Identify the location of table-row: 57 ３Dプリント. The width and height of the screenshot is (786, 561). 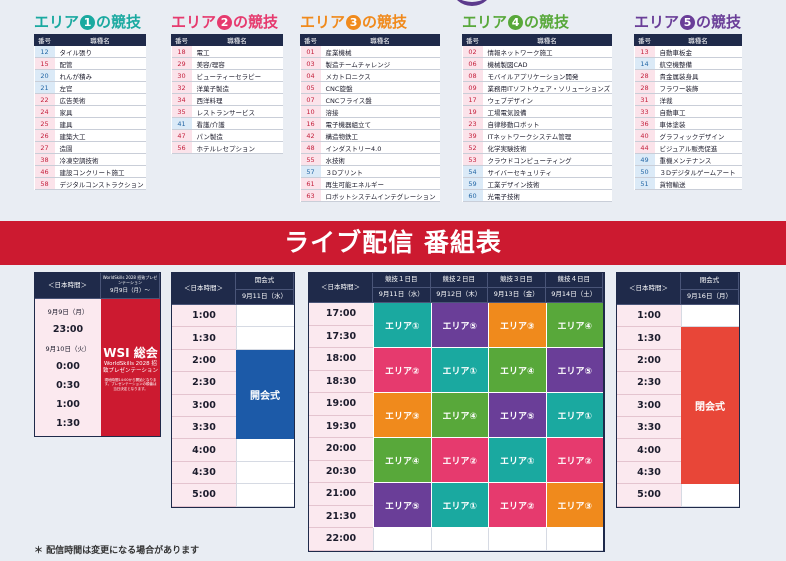
(370, 171).